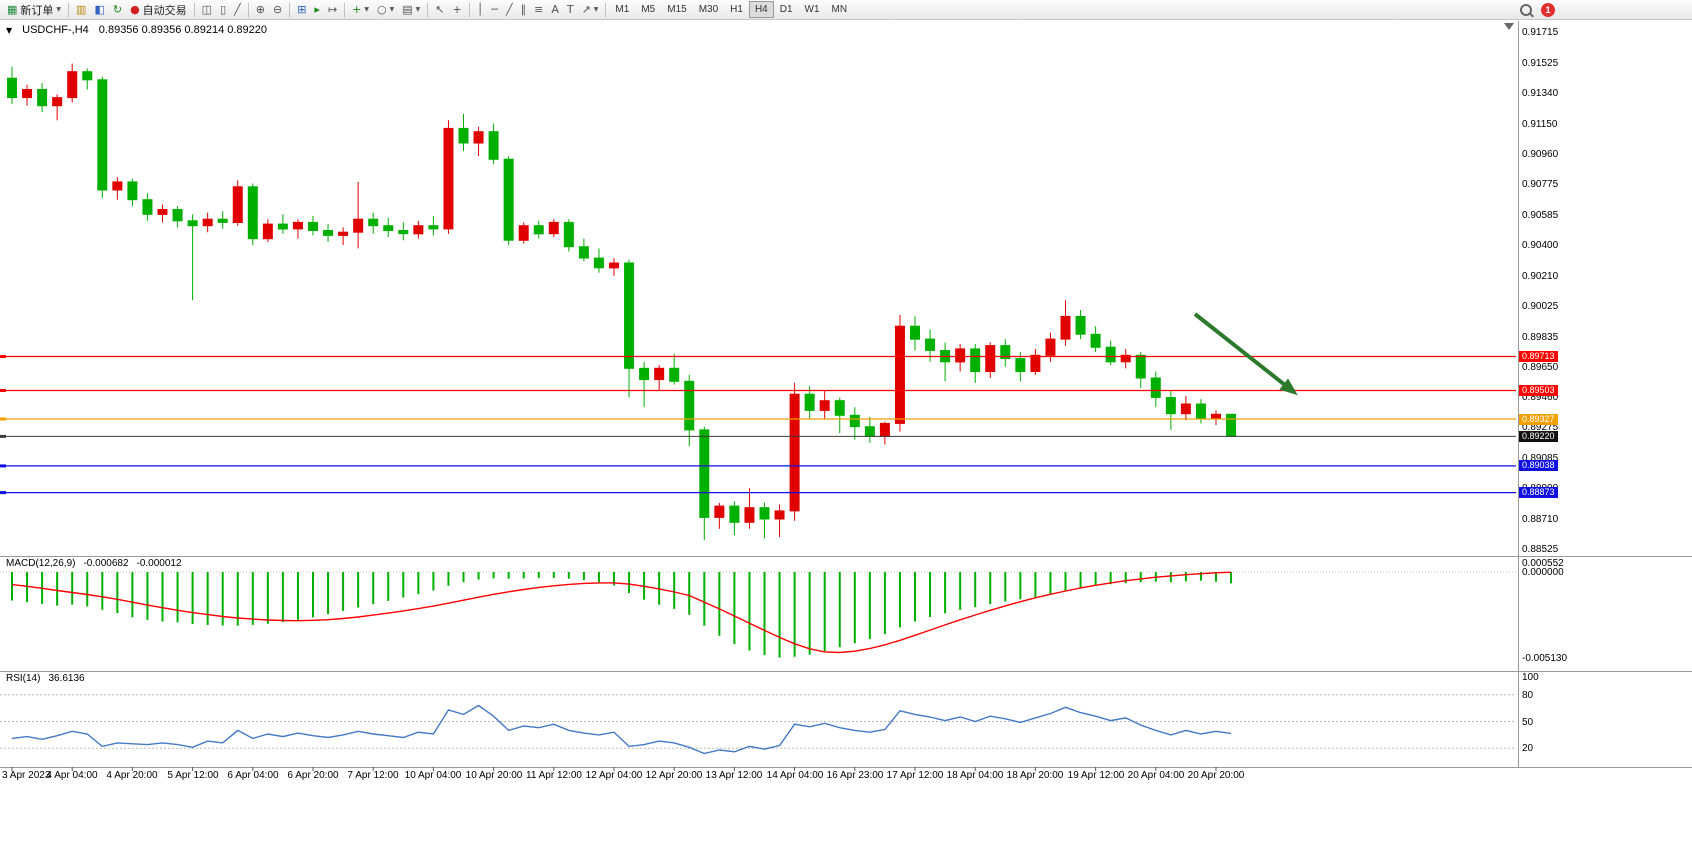 This screenshot has height=849, width=1692. I want to click on rsi-line, so click(621, 729).